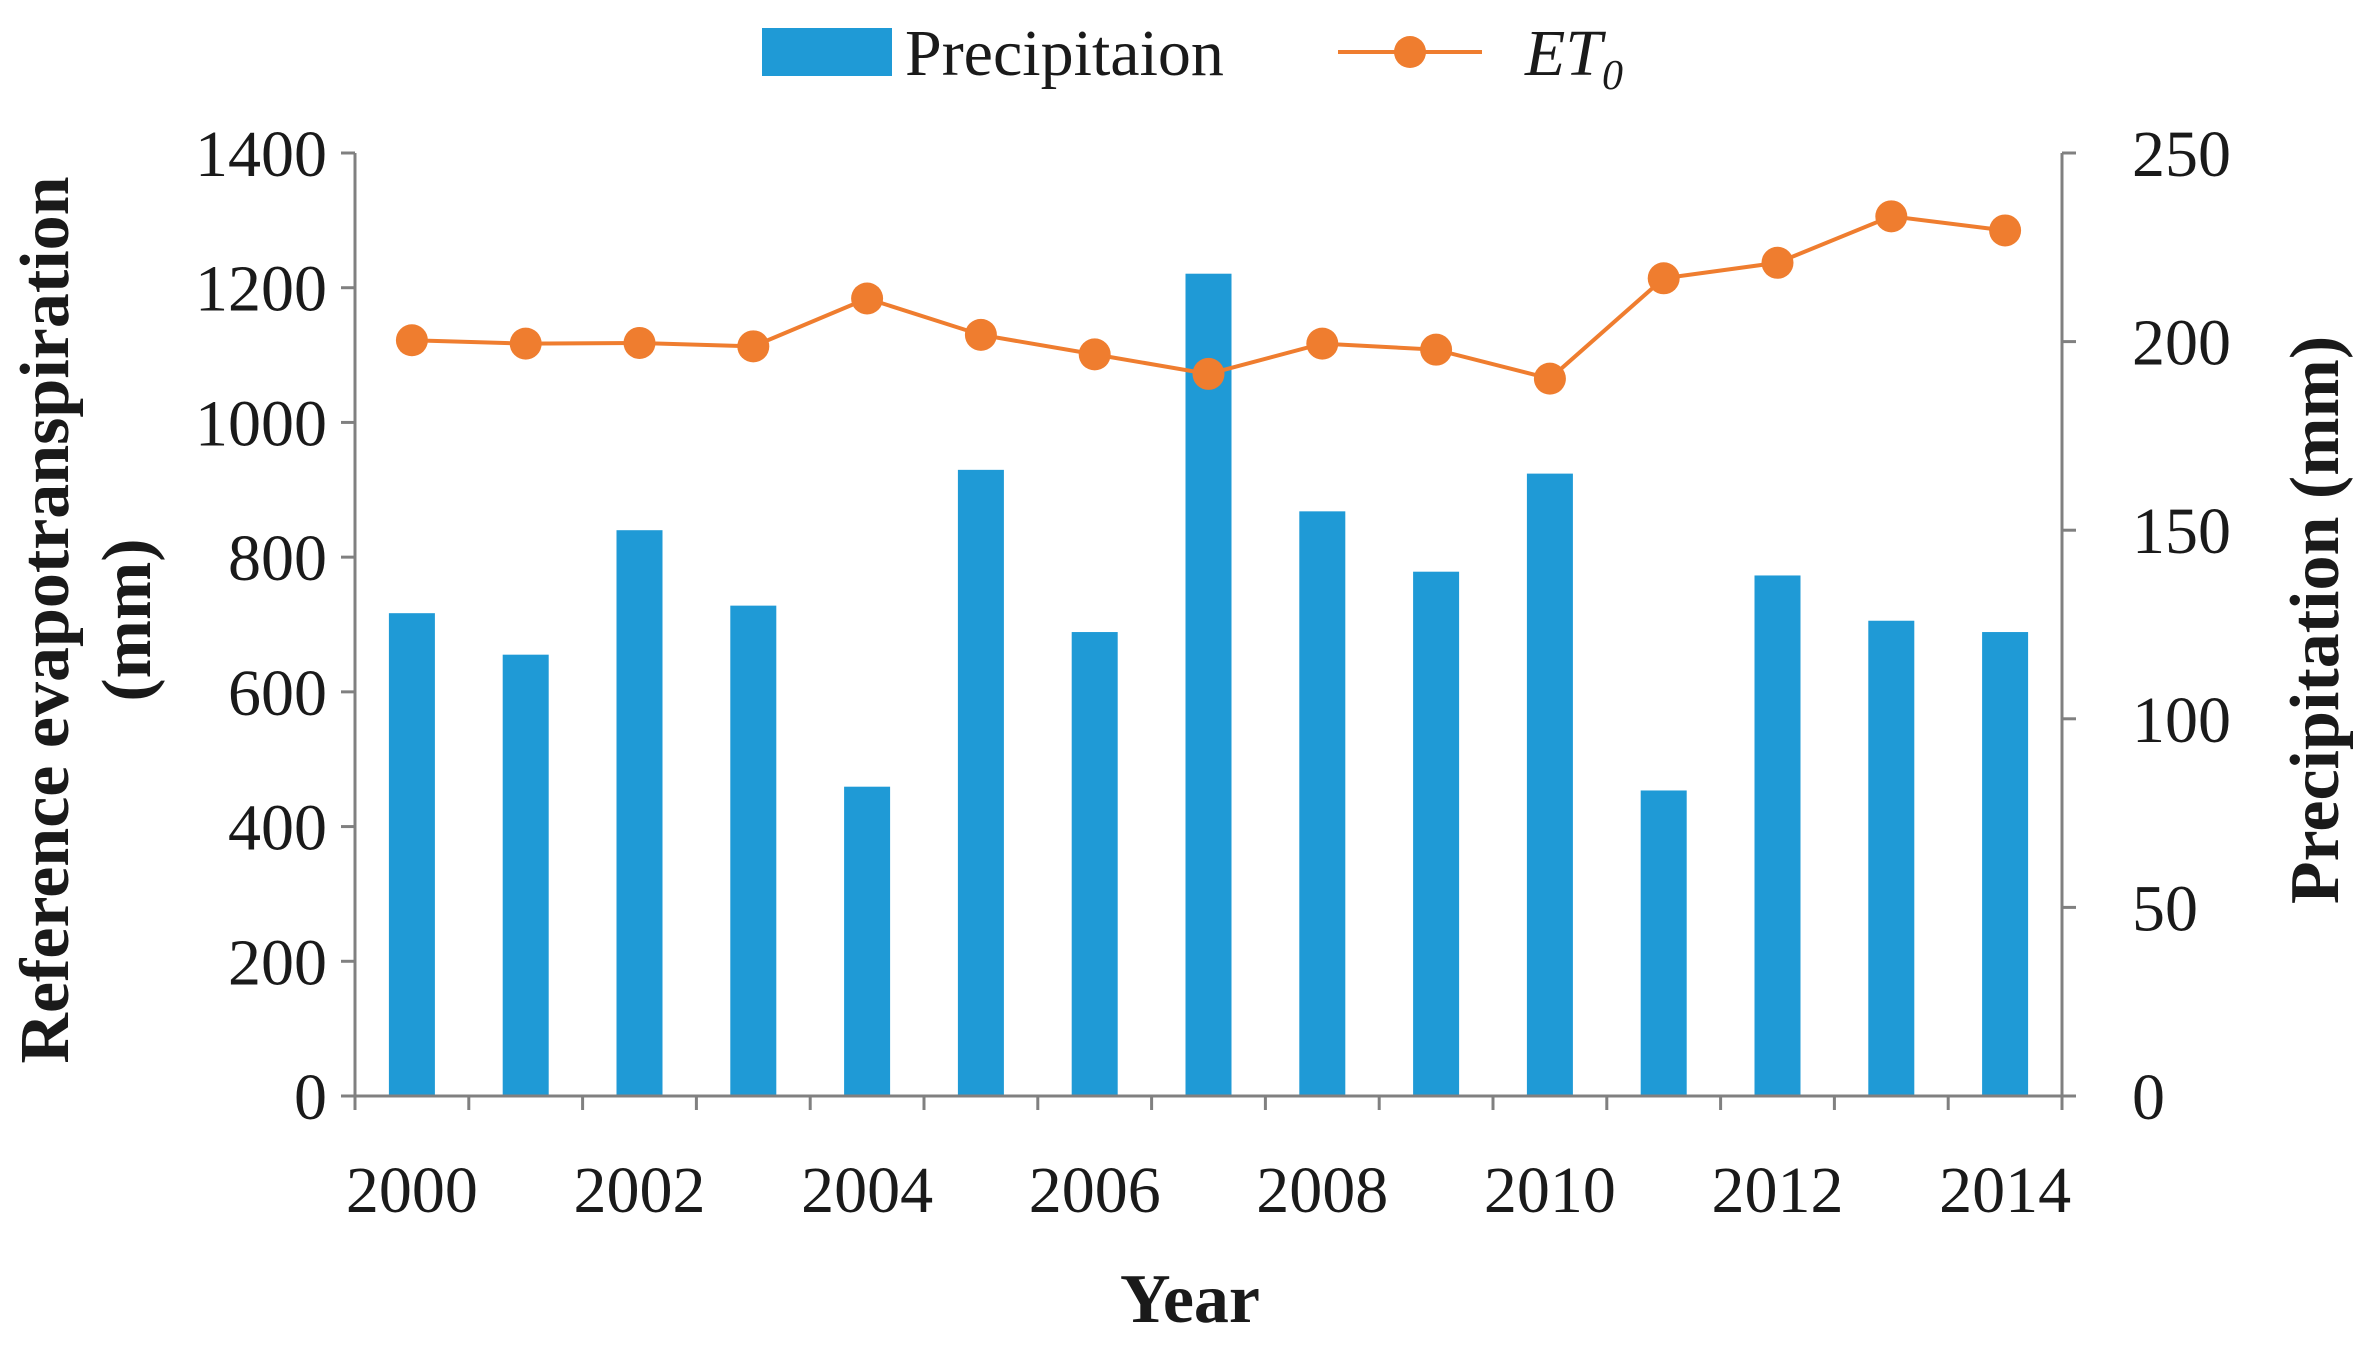 The width and height of the screenshot is (2365, 1347). I want to click on x-axis-title: Year, so click(1190, 1299).